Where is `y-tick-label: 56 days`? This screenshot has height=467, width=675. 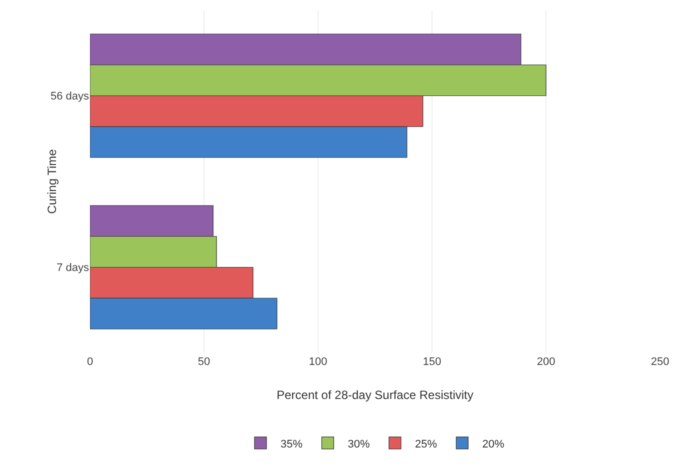 y-tick-label: 56 days is located at coordinates (70, 96).